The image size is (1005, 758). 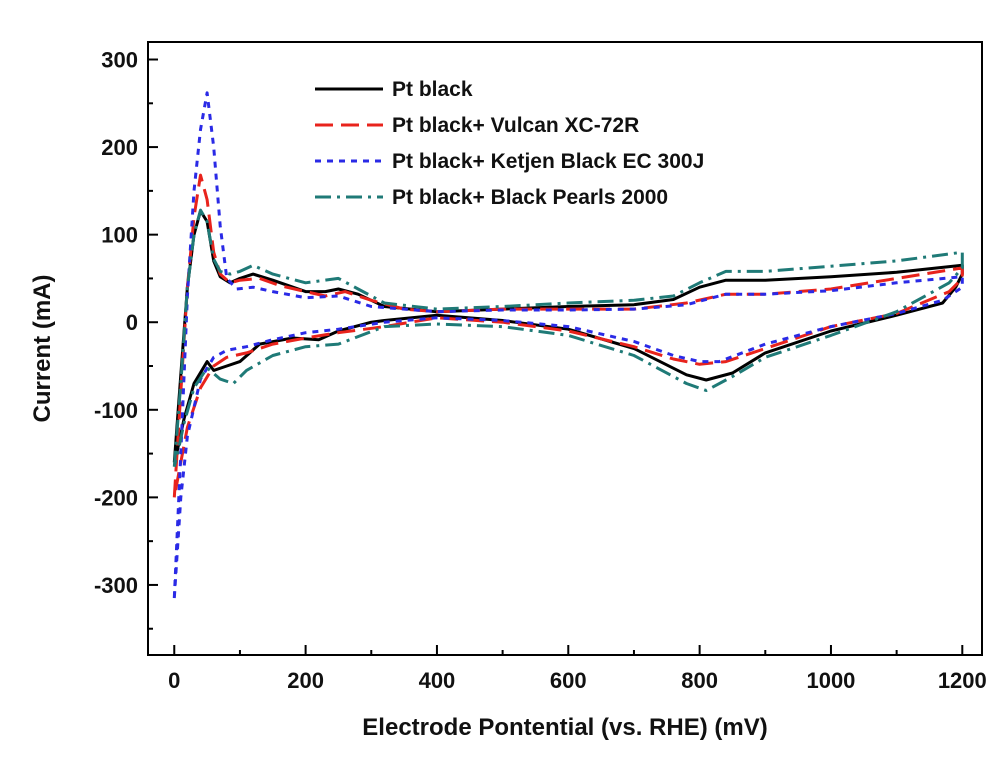 What do you see at coordinates (116, 410) in the screenshot?
I see `y-tick-label: -100` at bounding box center [116, 410].